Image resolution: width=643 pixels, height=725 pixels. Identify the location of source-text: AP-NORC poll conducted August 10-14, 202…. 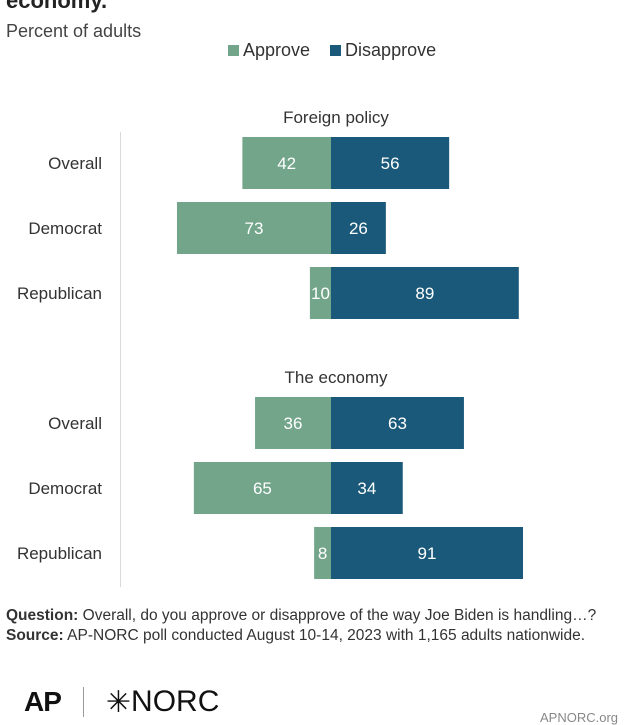
(326, 635).